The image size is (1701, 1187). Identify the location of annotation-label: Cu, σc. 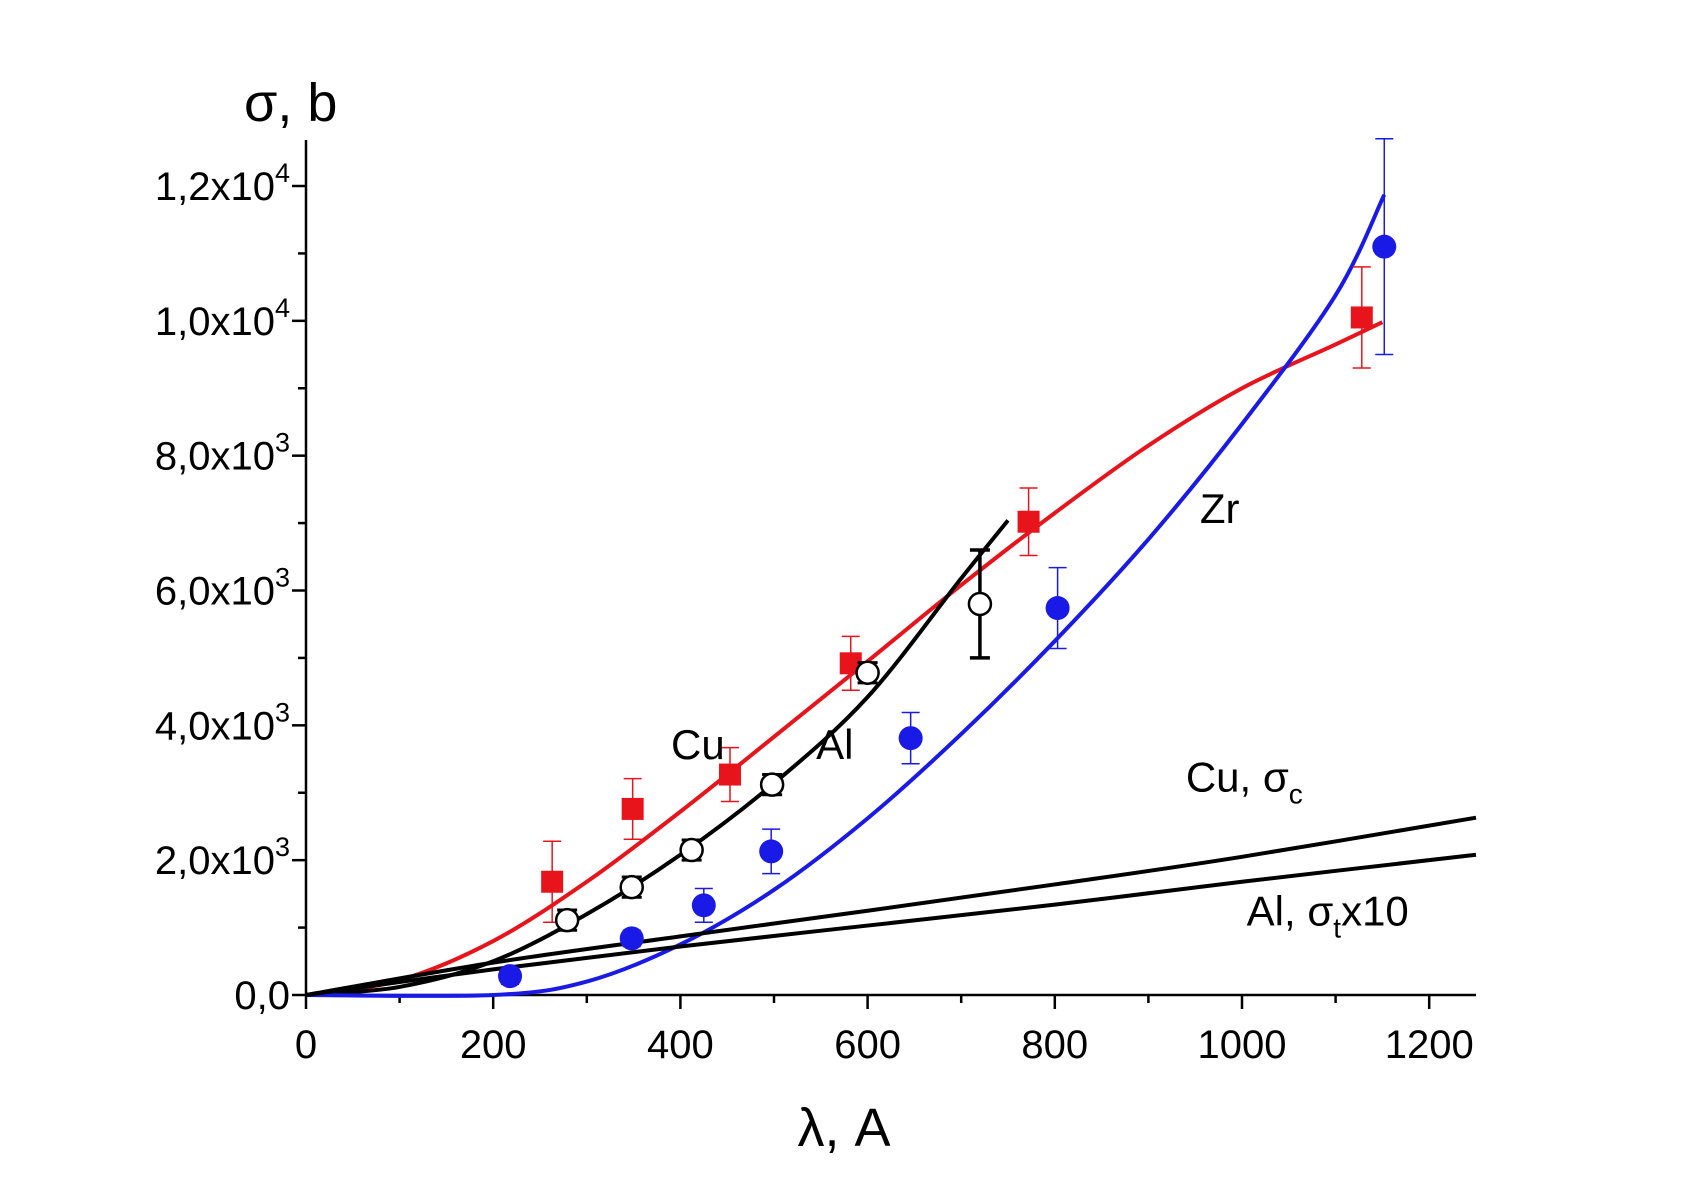
(1244, 781).